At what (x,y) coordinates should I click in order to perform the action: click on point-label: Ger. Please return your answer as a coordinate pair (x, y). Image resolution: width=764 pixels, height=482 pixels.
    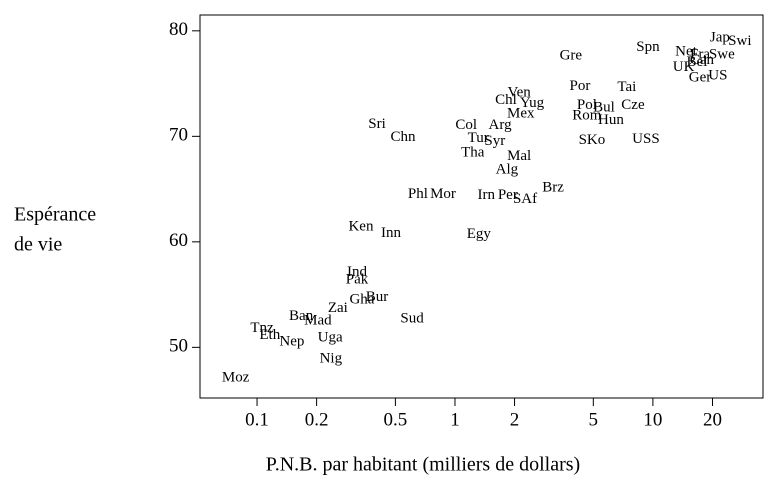
    Looking at the image, I should click on (700, 78).